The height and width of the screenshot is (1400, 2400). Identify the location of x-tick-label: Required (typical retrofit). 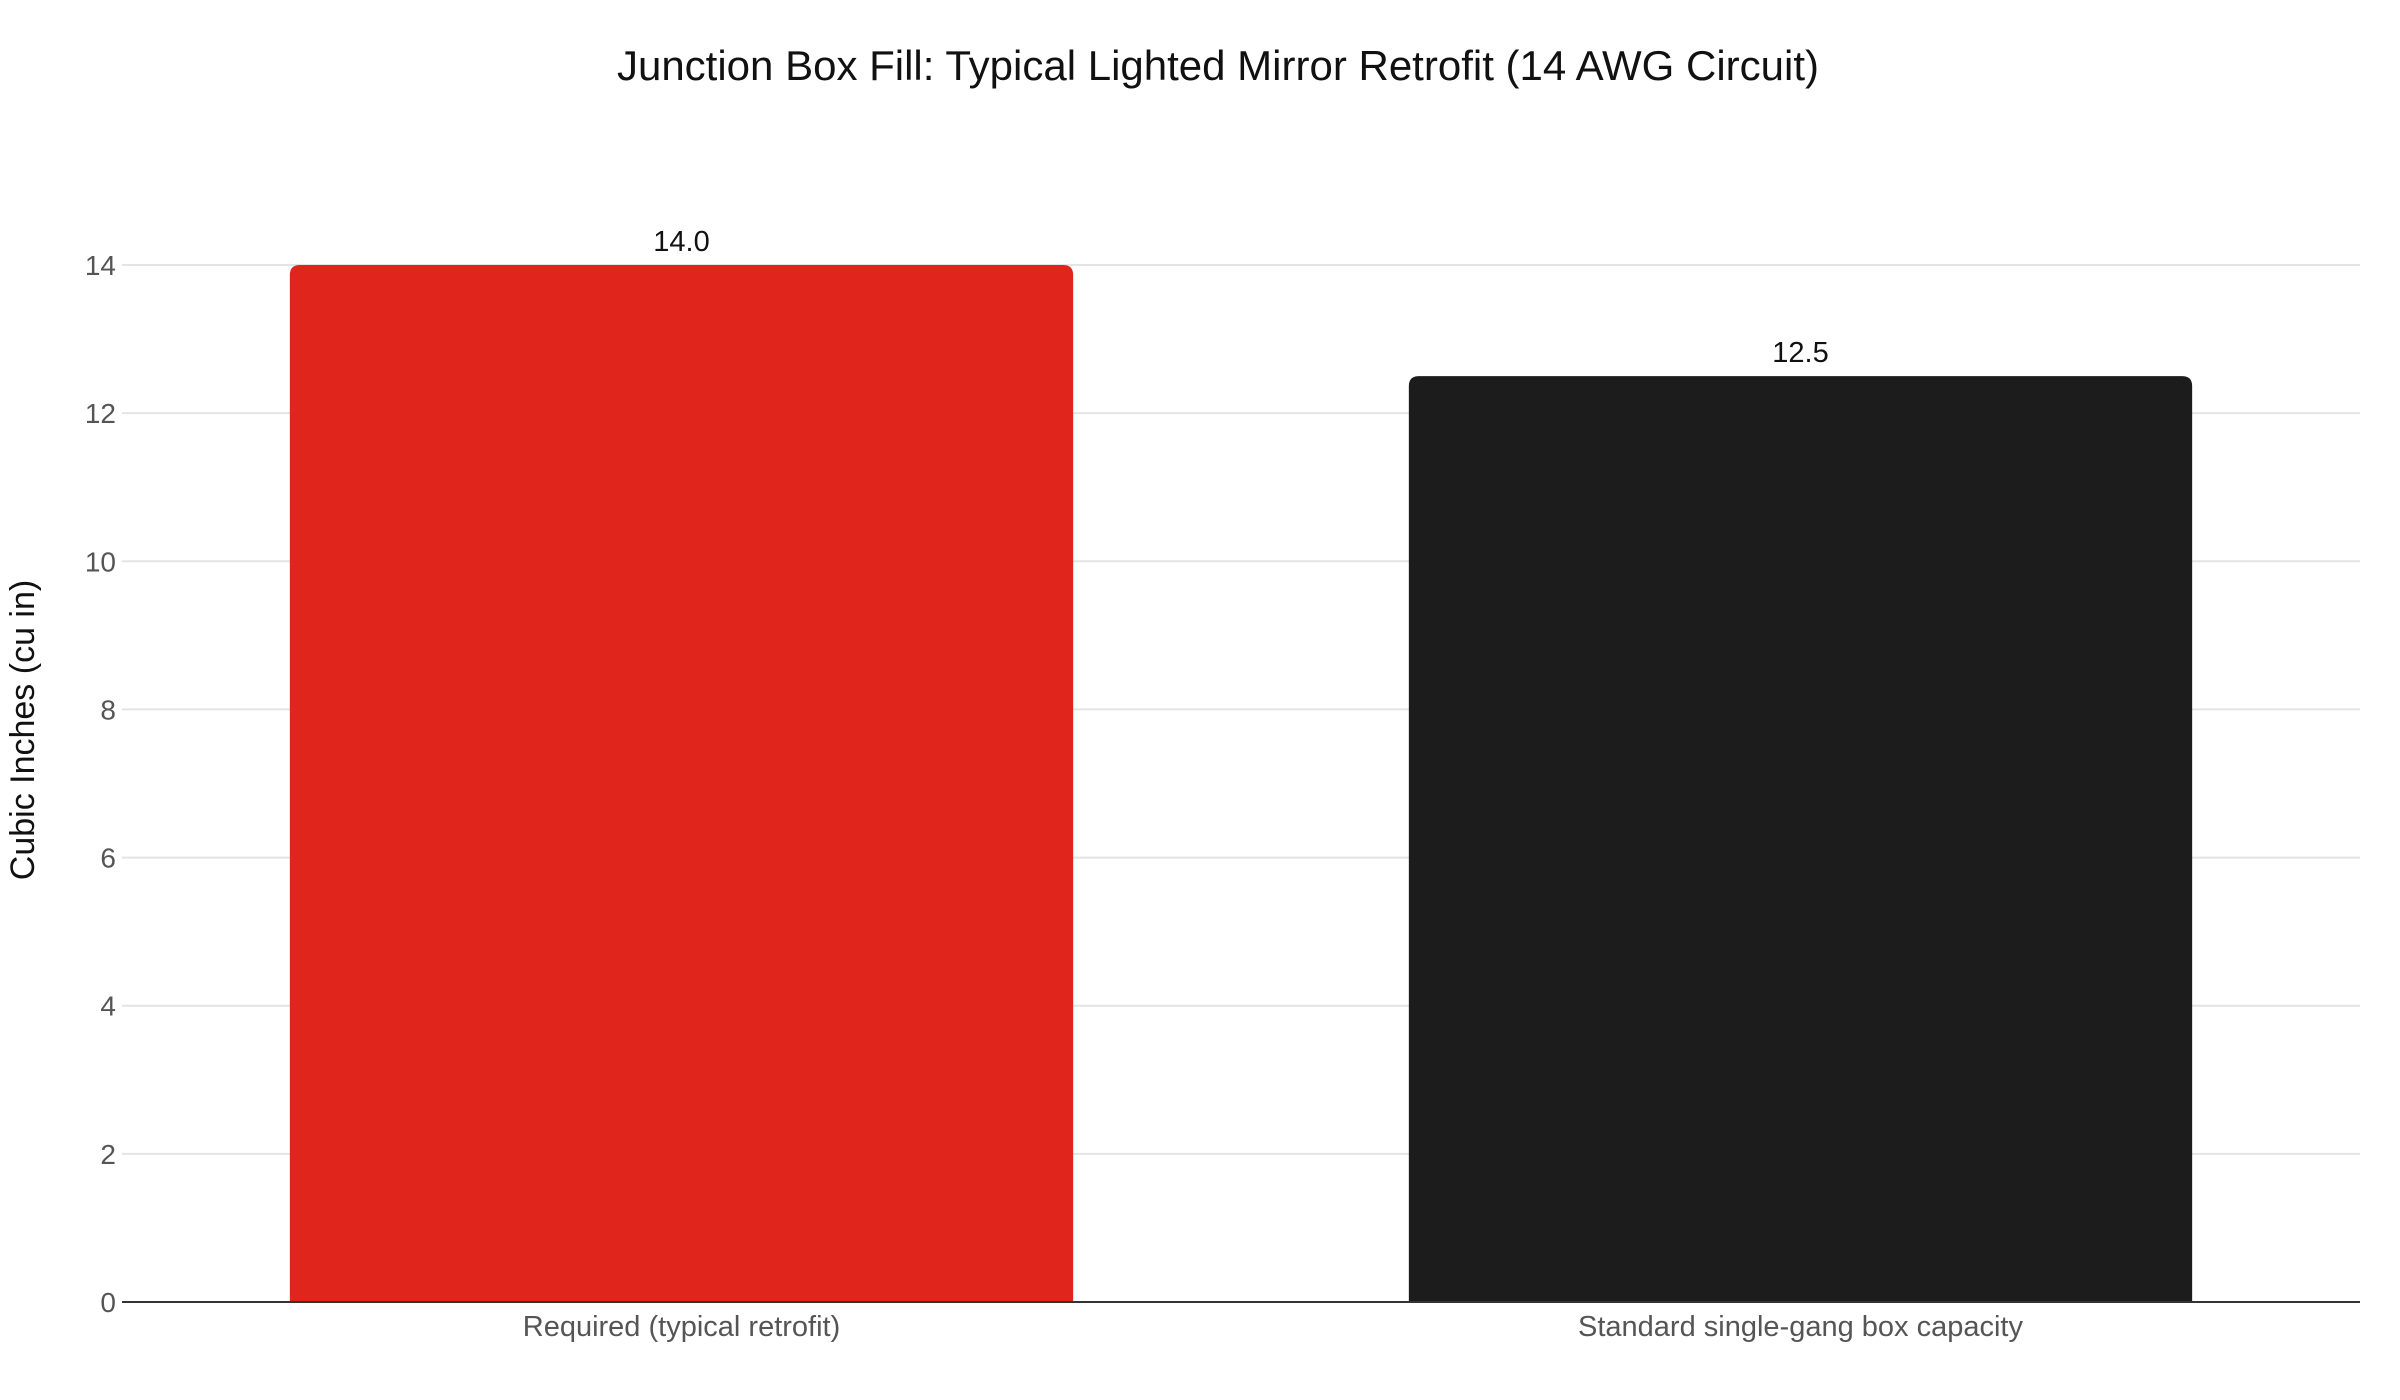
(682, 1327).